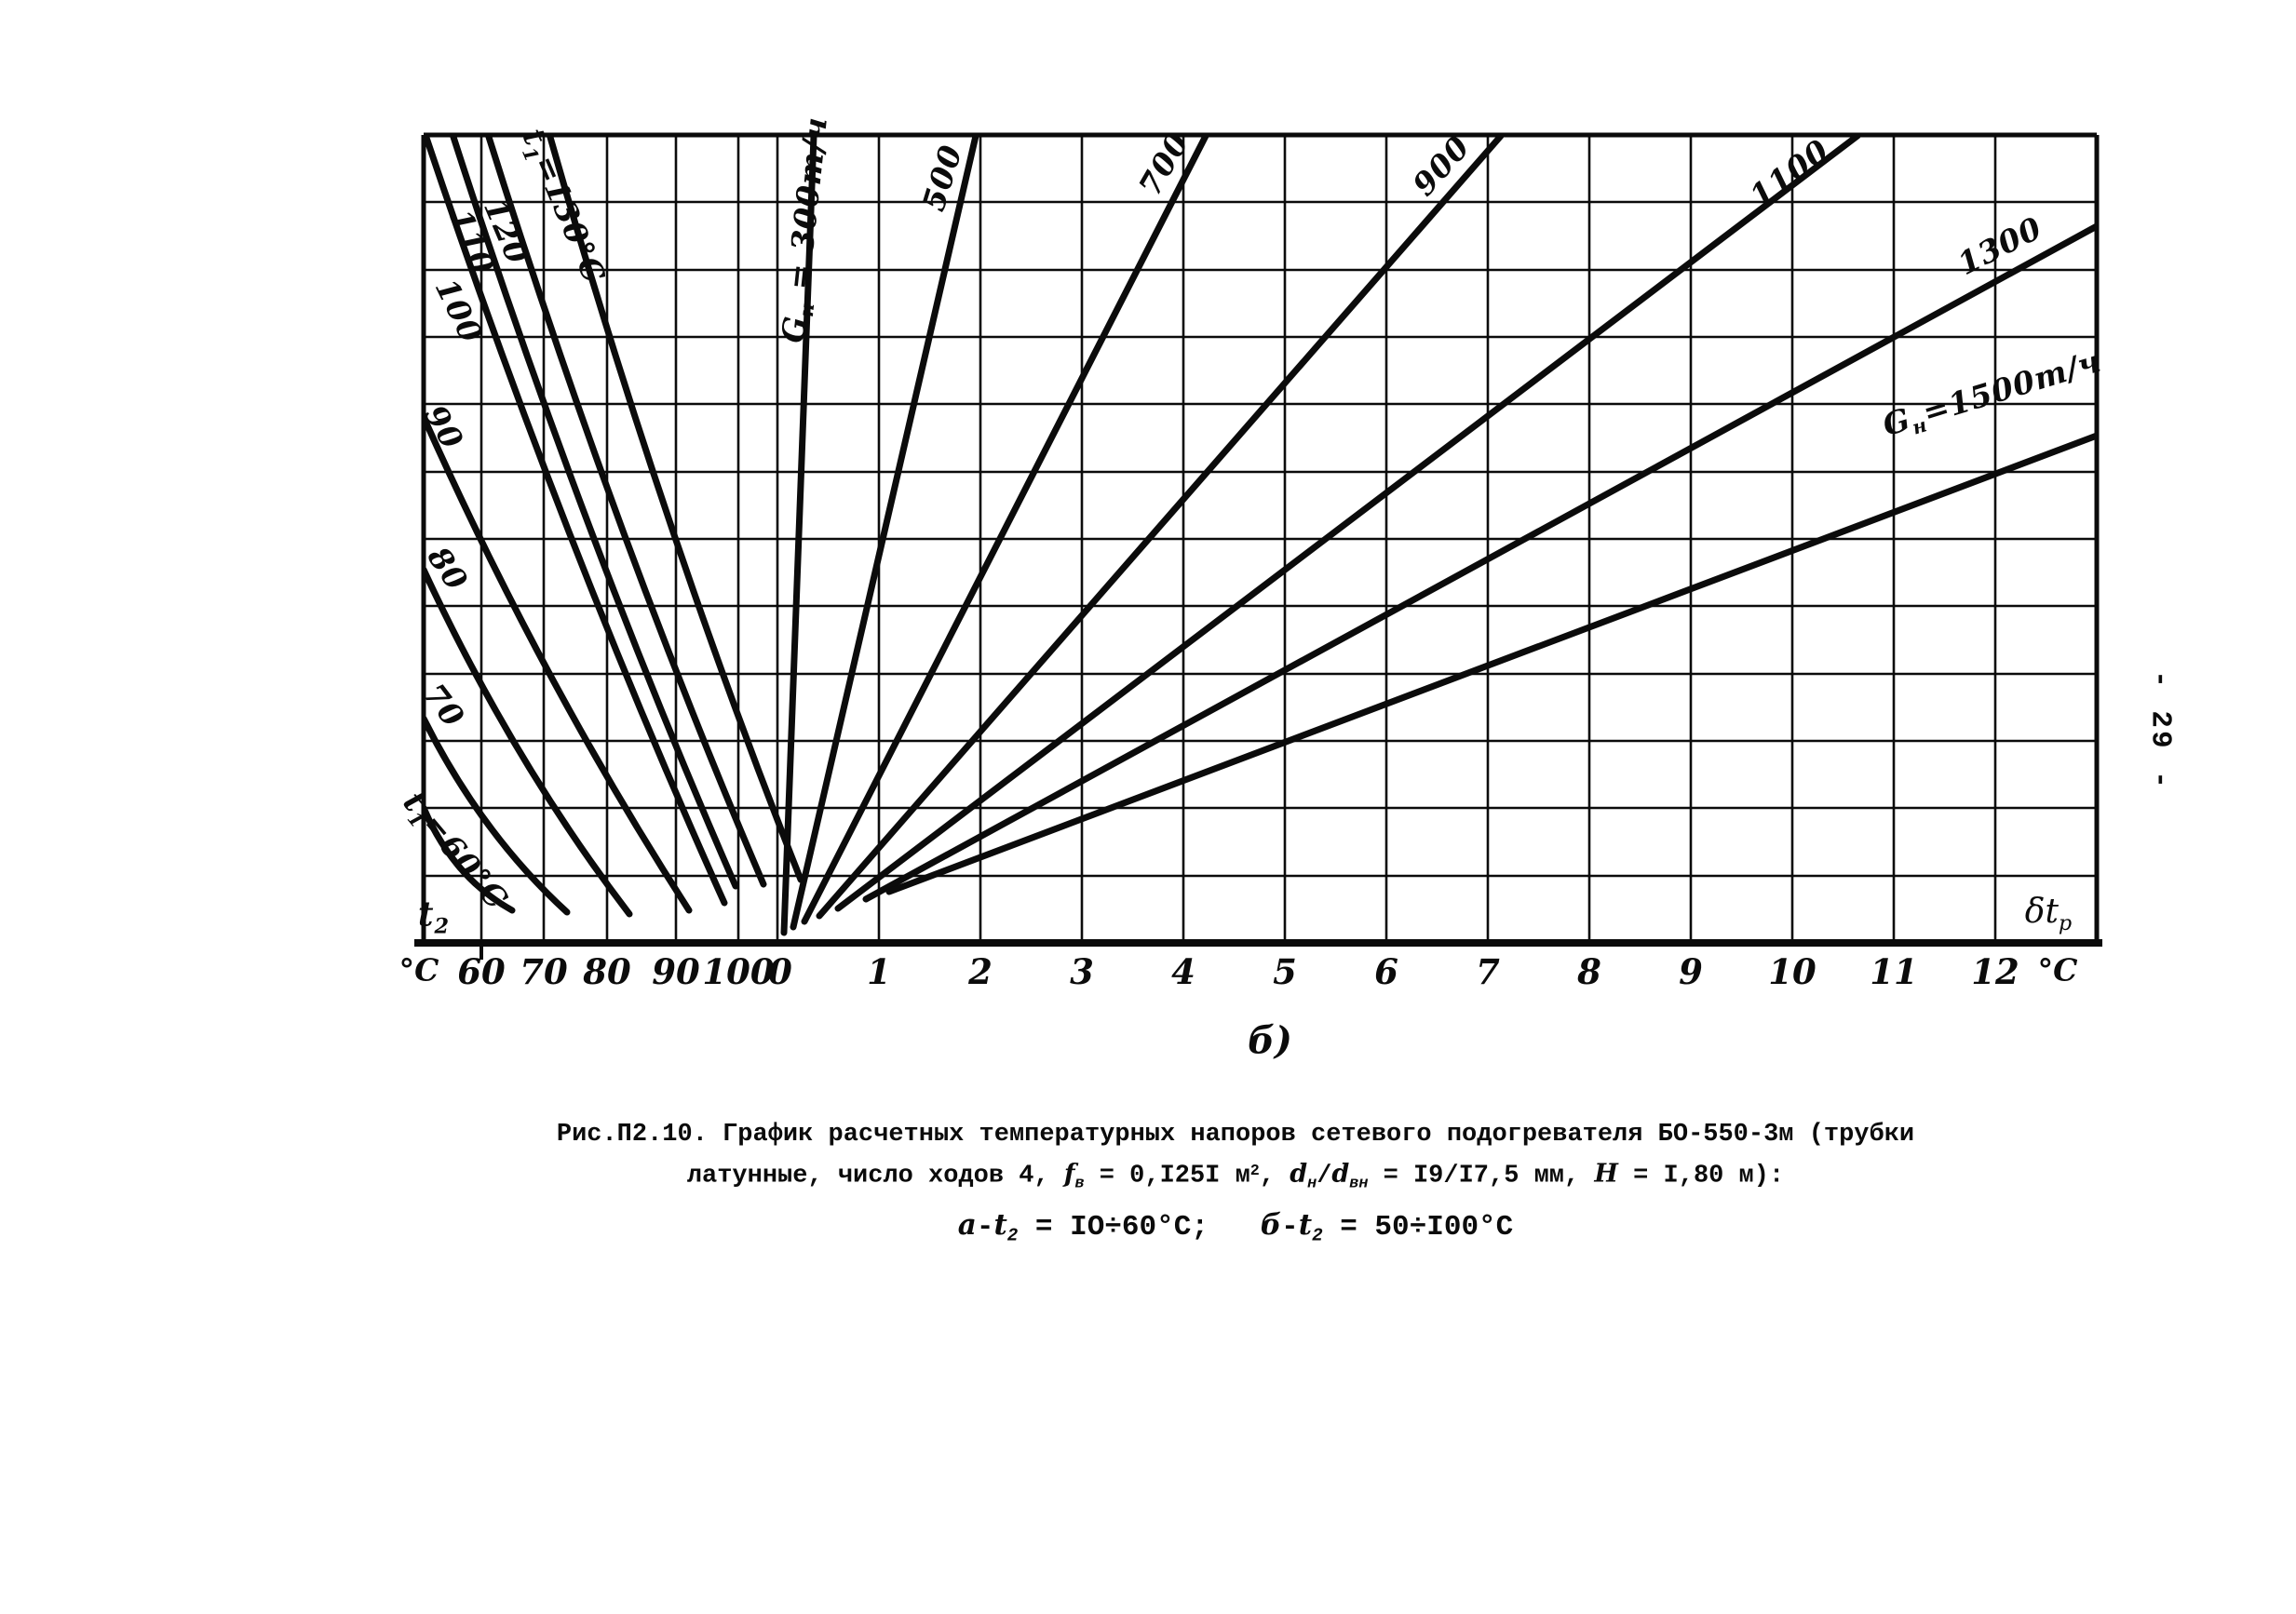  I want to click on x-tick-4: 4, so click(1183, 972).